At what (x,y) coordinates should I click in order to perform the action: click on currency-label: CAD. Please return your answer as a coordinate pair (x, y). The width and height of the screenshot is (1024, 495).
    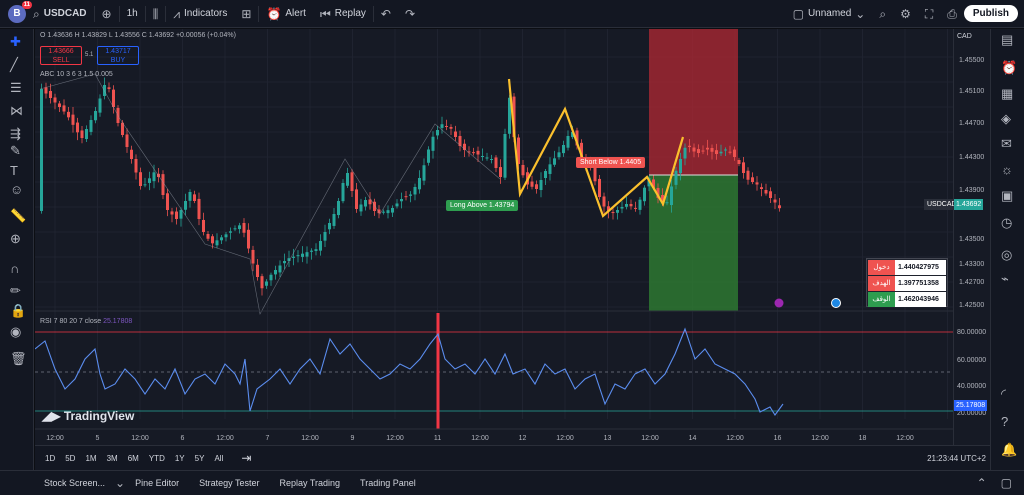
    Looking at the image, I should click on (964, 36).